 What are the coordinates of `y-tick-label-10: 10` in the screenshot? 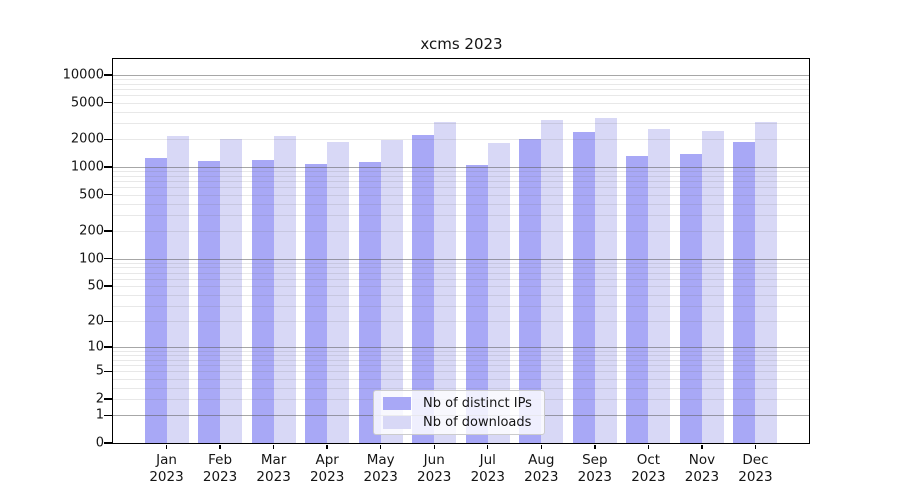 It's located at (95, 347).